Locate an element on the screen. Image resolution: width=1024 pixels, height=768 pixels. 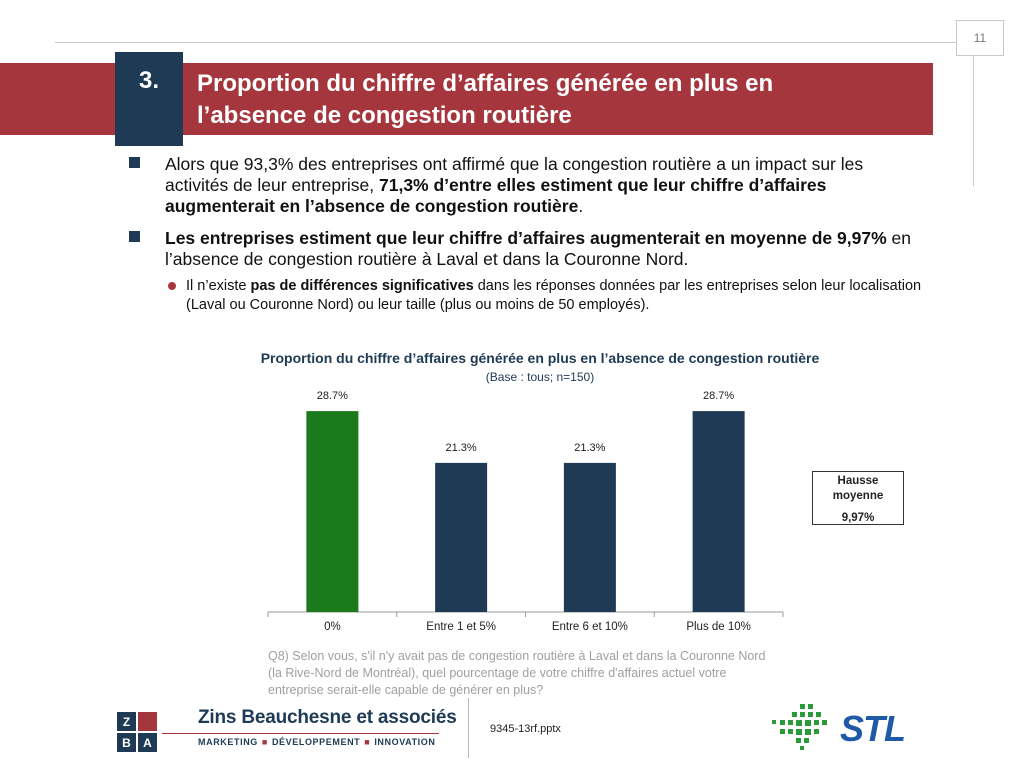
category-label: 0% is located at coordinates (332, 627).